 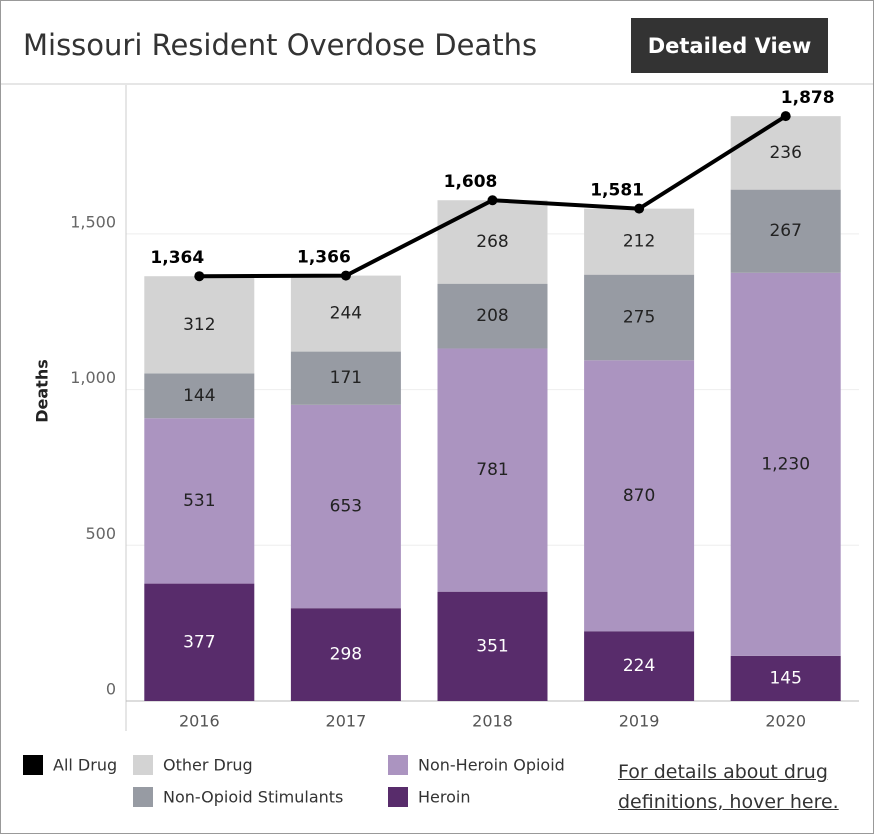 I want to click on legend-label: Heroin, so click(x=444, y=797).